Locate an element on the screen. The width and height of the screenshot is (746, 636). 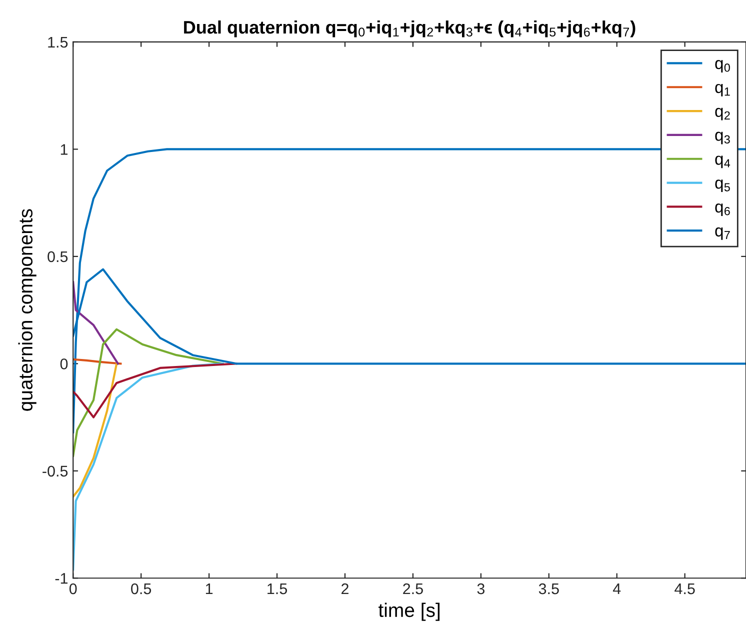
y-tick-label: 0 is located at coordinates (64, 364).